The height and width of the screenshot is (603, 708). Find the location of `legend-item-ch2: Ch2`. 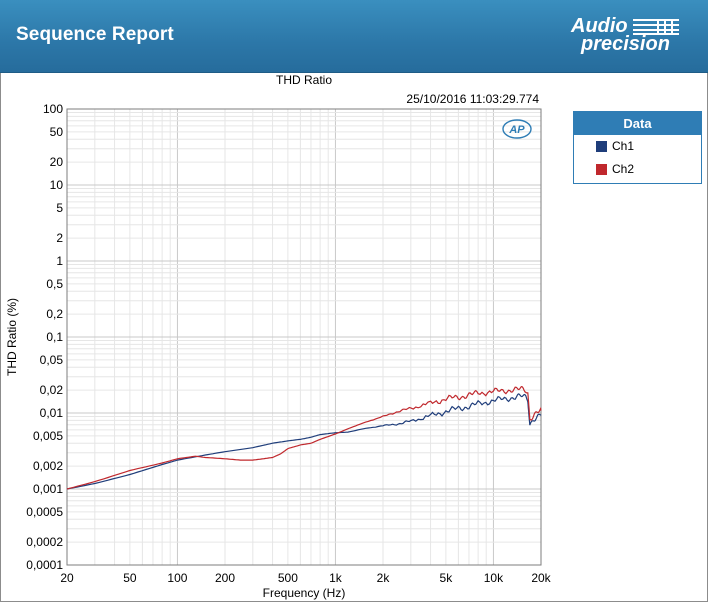

legend-item-ch2: Ch2 is located at coordinates (637, 169).